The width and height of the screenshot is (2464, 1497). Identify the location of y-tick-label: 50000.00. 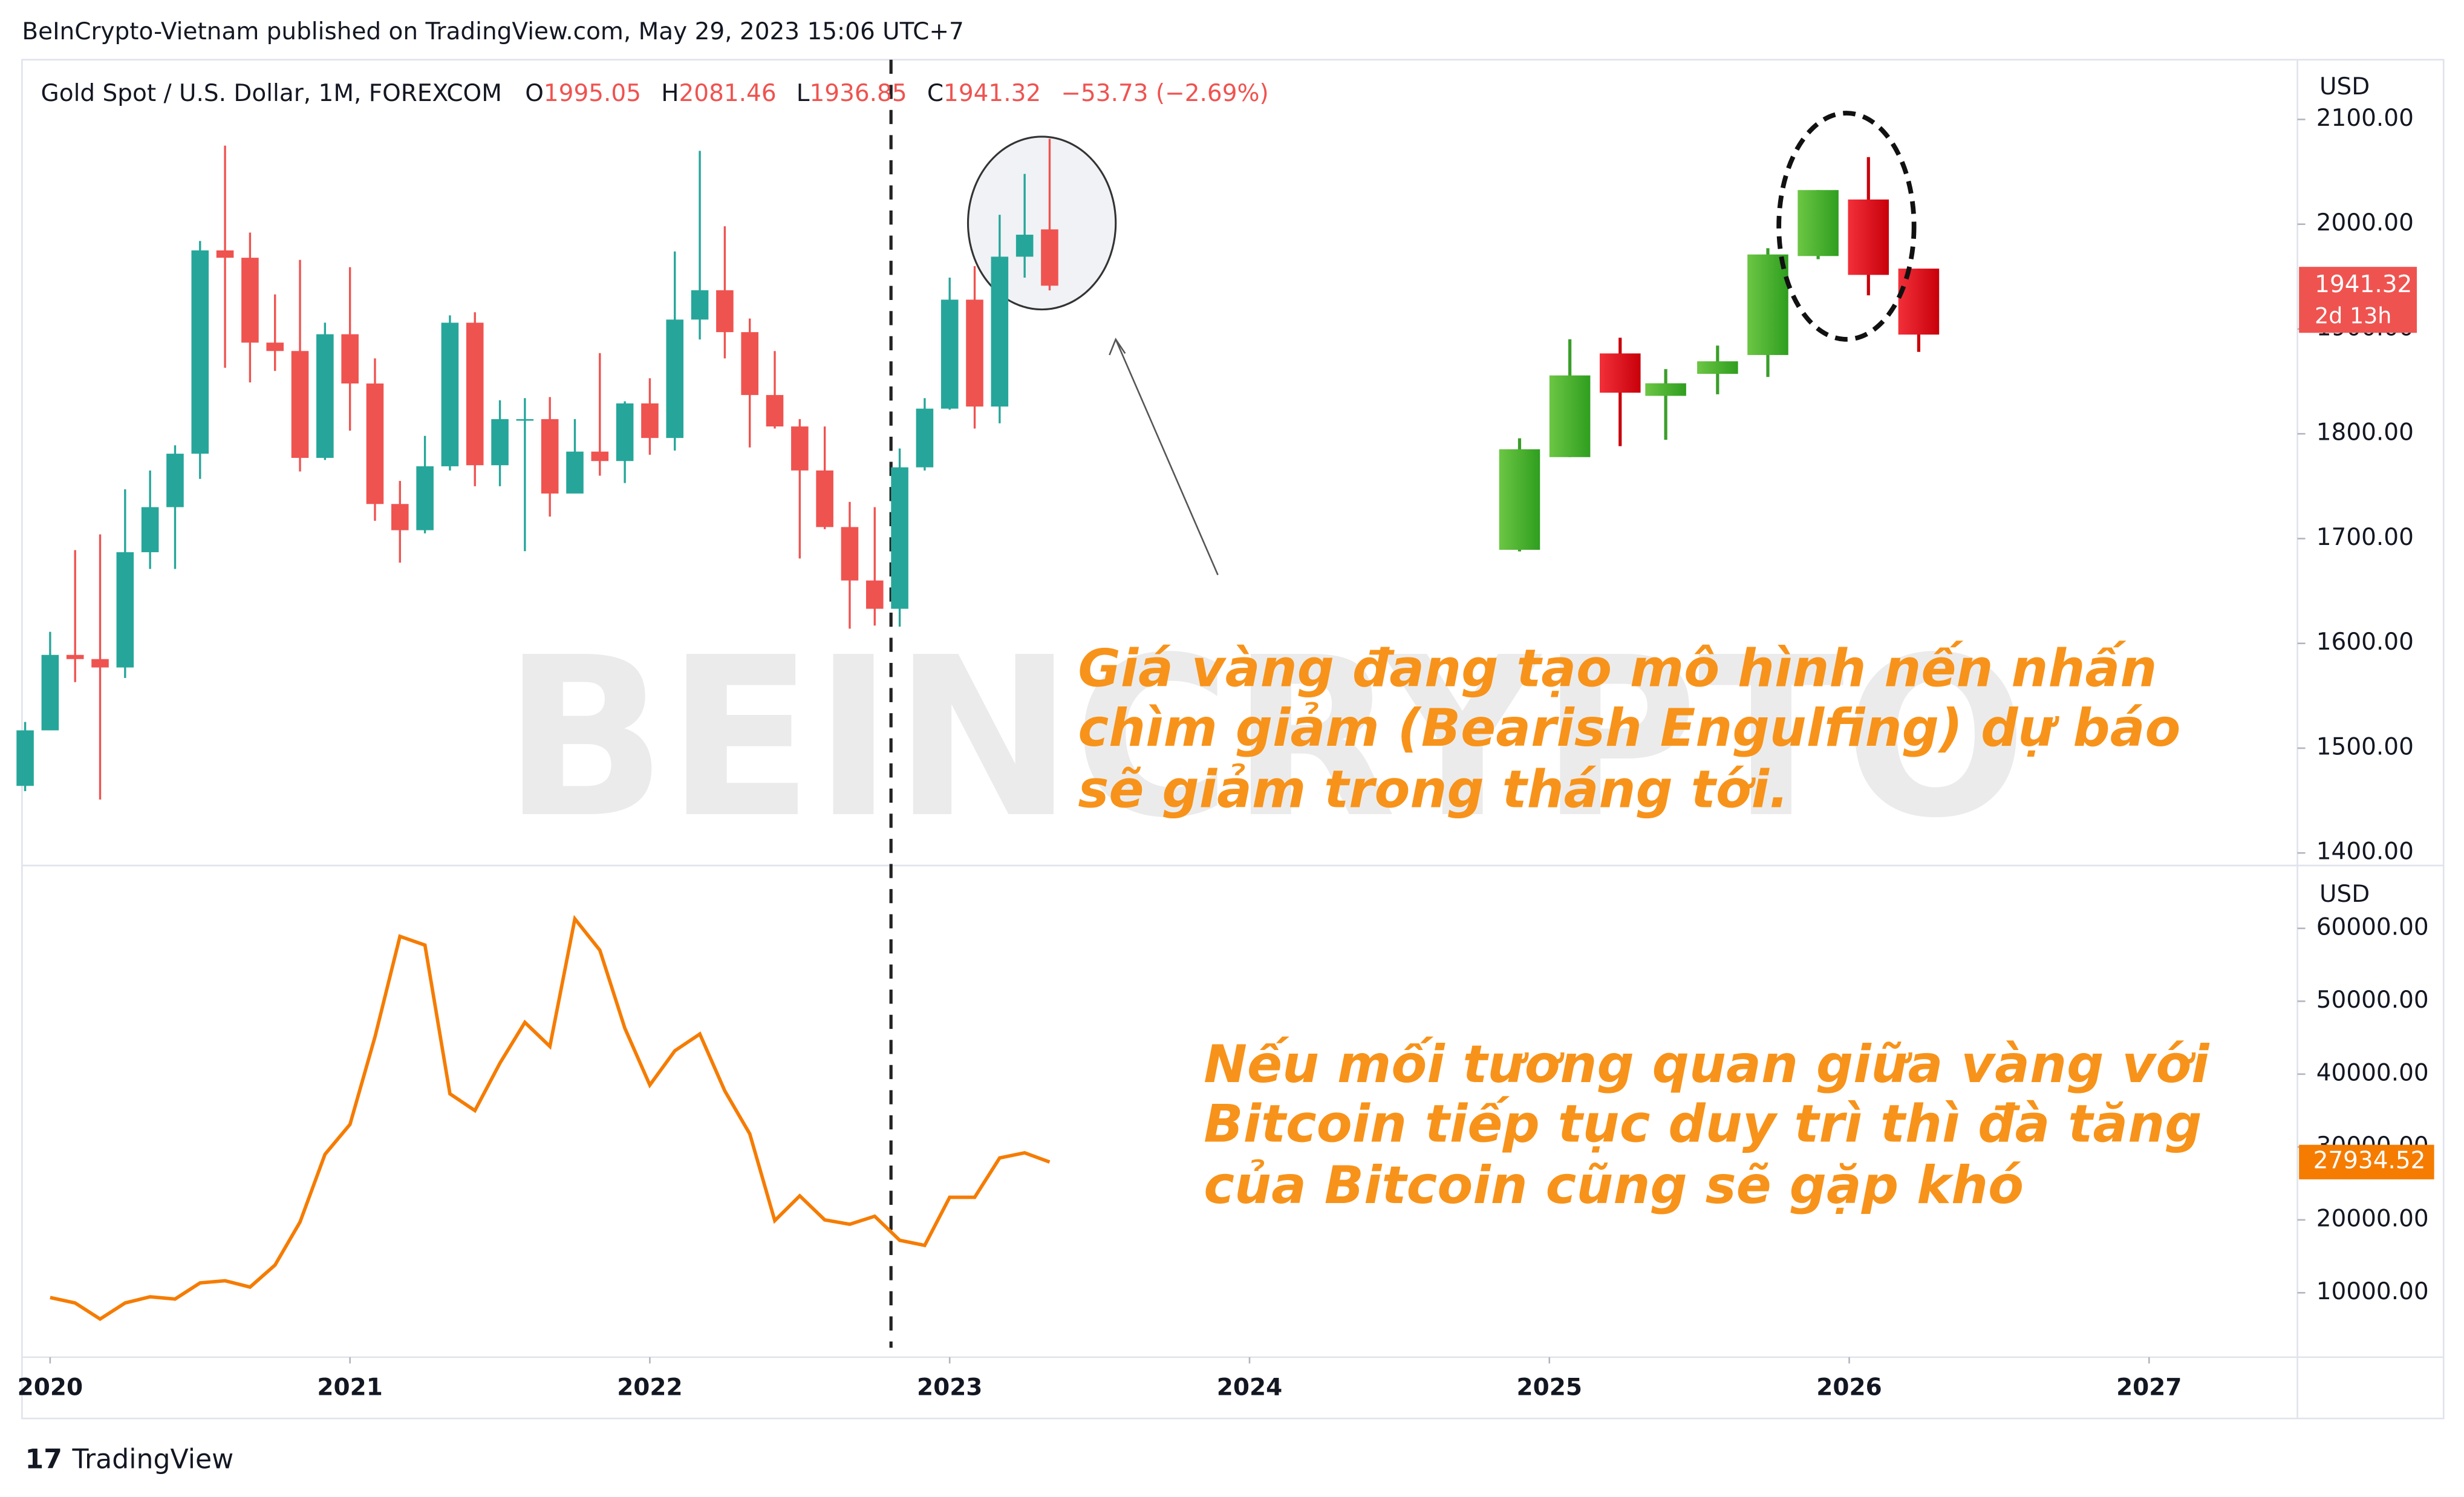
(2372, 1000).